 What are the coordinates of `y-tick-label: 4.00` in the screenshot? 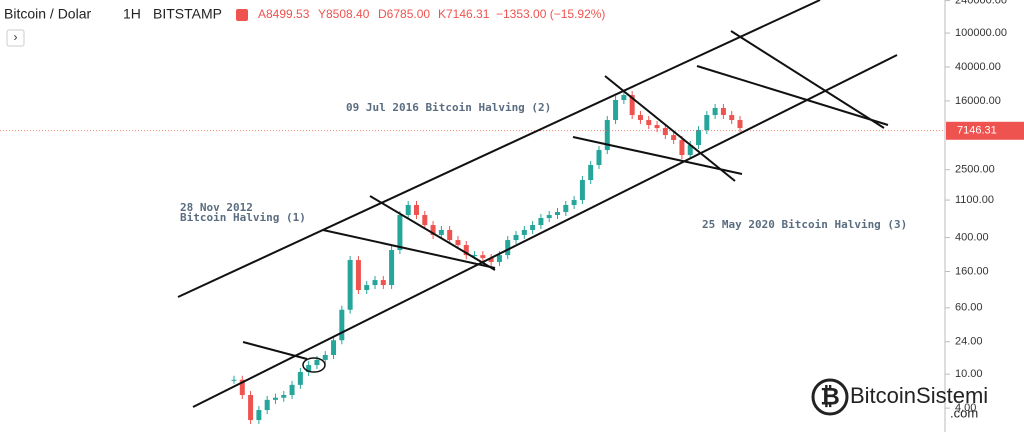 It's located at (965, 408).